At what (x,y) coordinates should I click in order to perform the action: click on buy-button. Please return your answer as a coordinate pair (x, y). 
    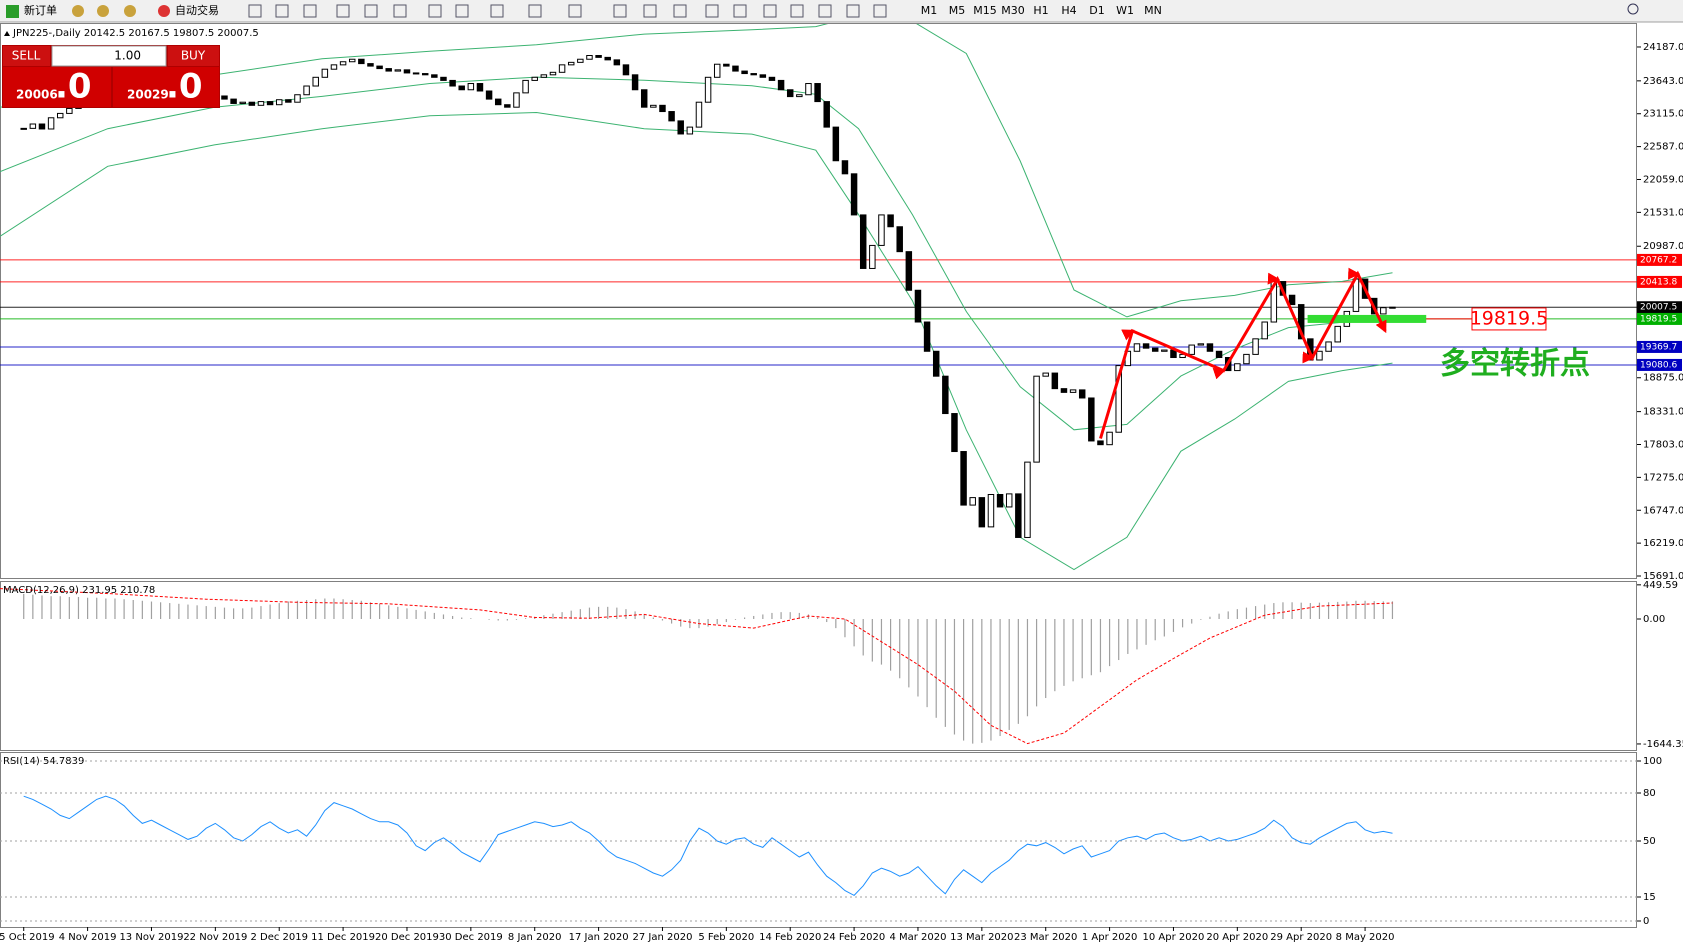
    Looking at the image, I should click on (193, 56).